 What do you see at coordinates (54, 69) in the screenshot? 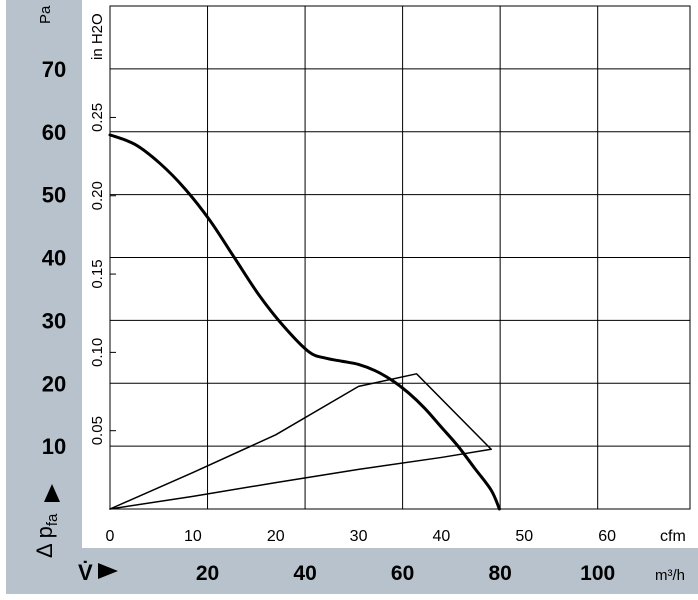
I see `pa-tick-label: 70` at bounding box center [54, 69].